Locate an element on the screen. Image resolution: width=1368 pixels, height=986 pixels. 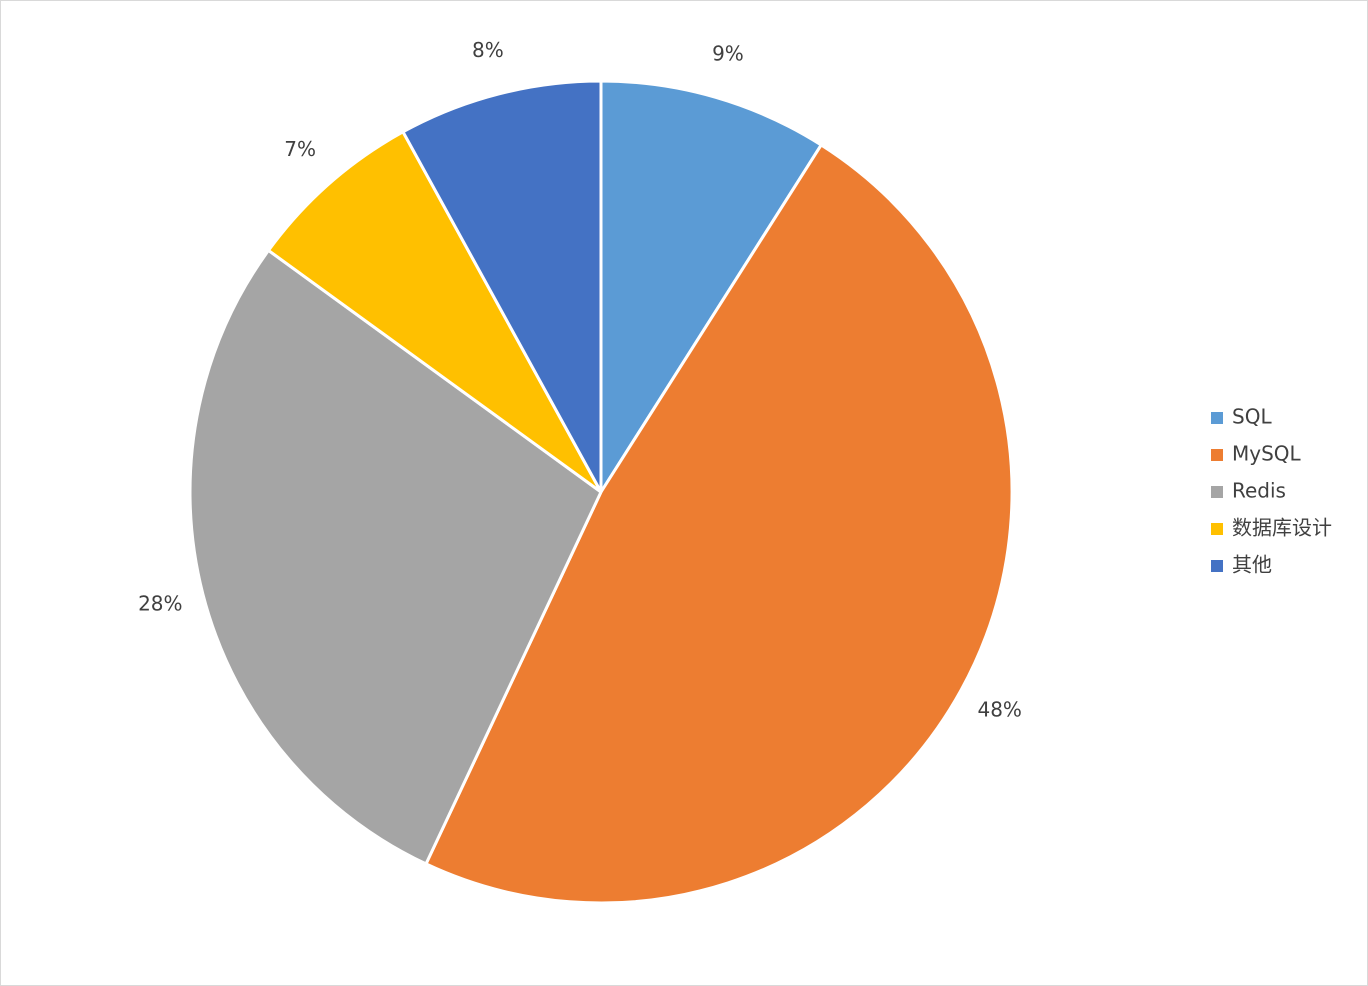
legend-label: SQL is located at coordinates (1252, 417).